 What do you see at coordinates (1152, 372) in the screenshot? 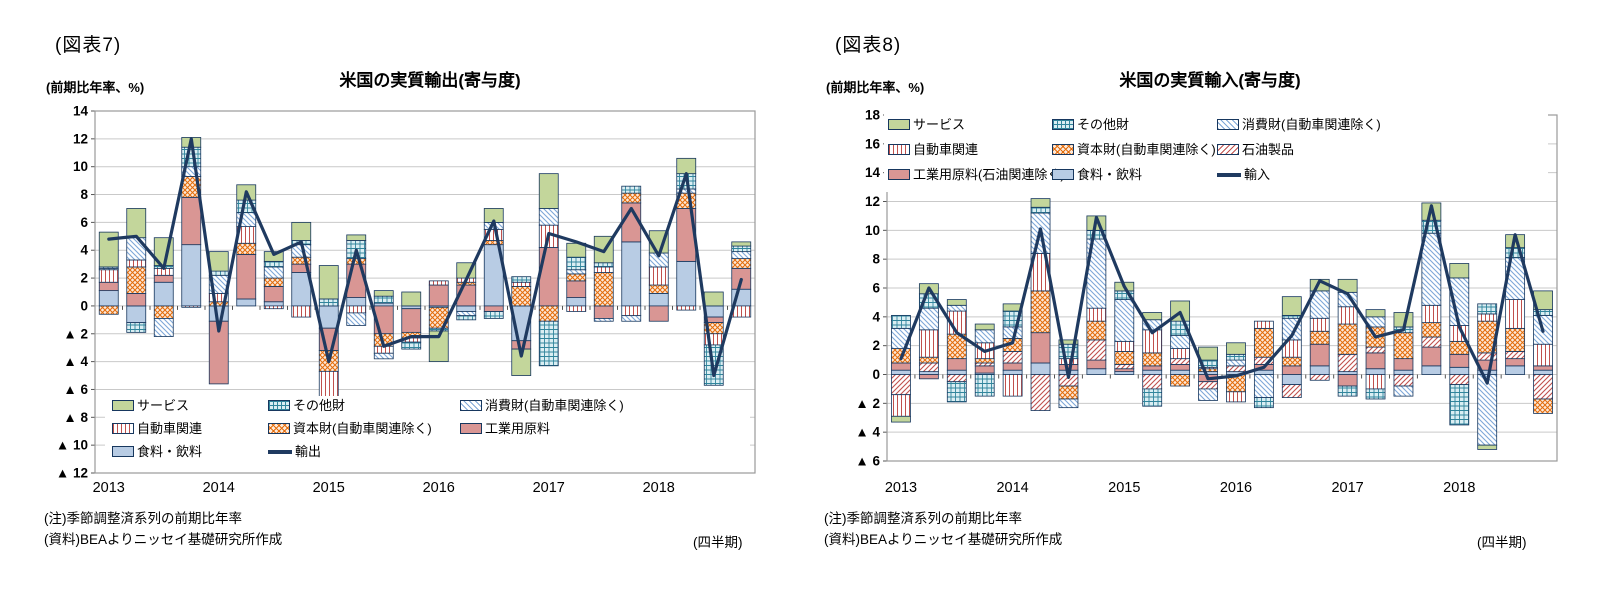
I see `food-segment-q9` at bounding box center [1152, 372].